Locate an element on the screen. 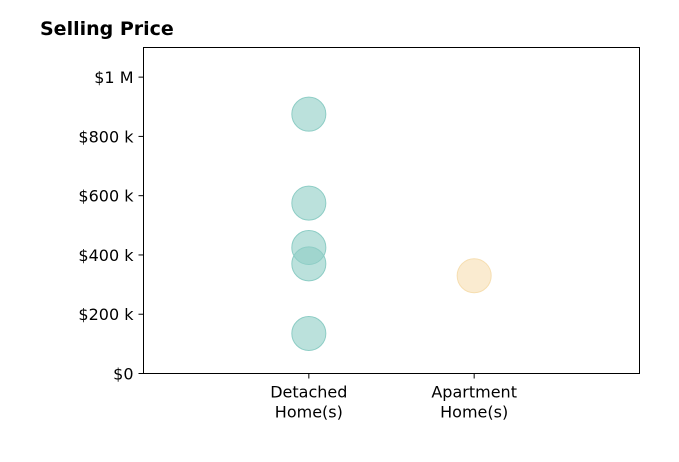 This screenshot has height=462, width=679. y-tick-label: $0 is located at coordinates (123, 374).